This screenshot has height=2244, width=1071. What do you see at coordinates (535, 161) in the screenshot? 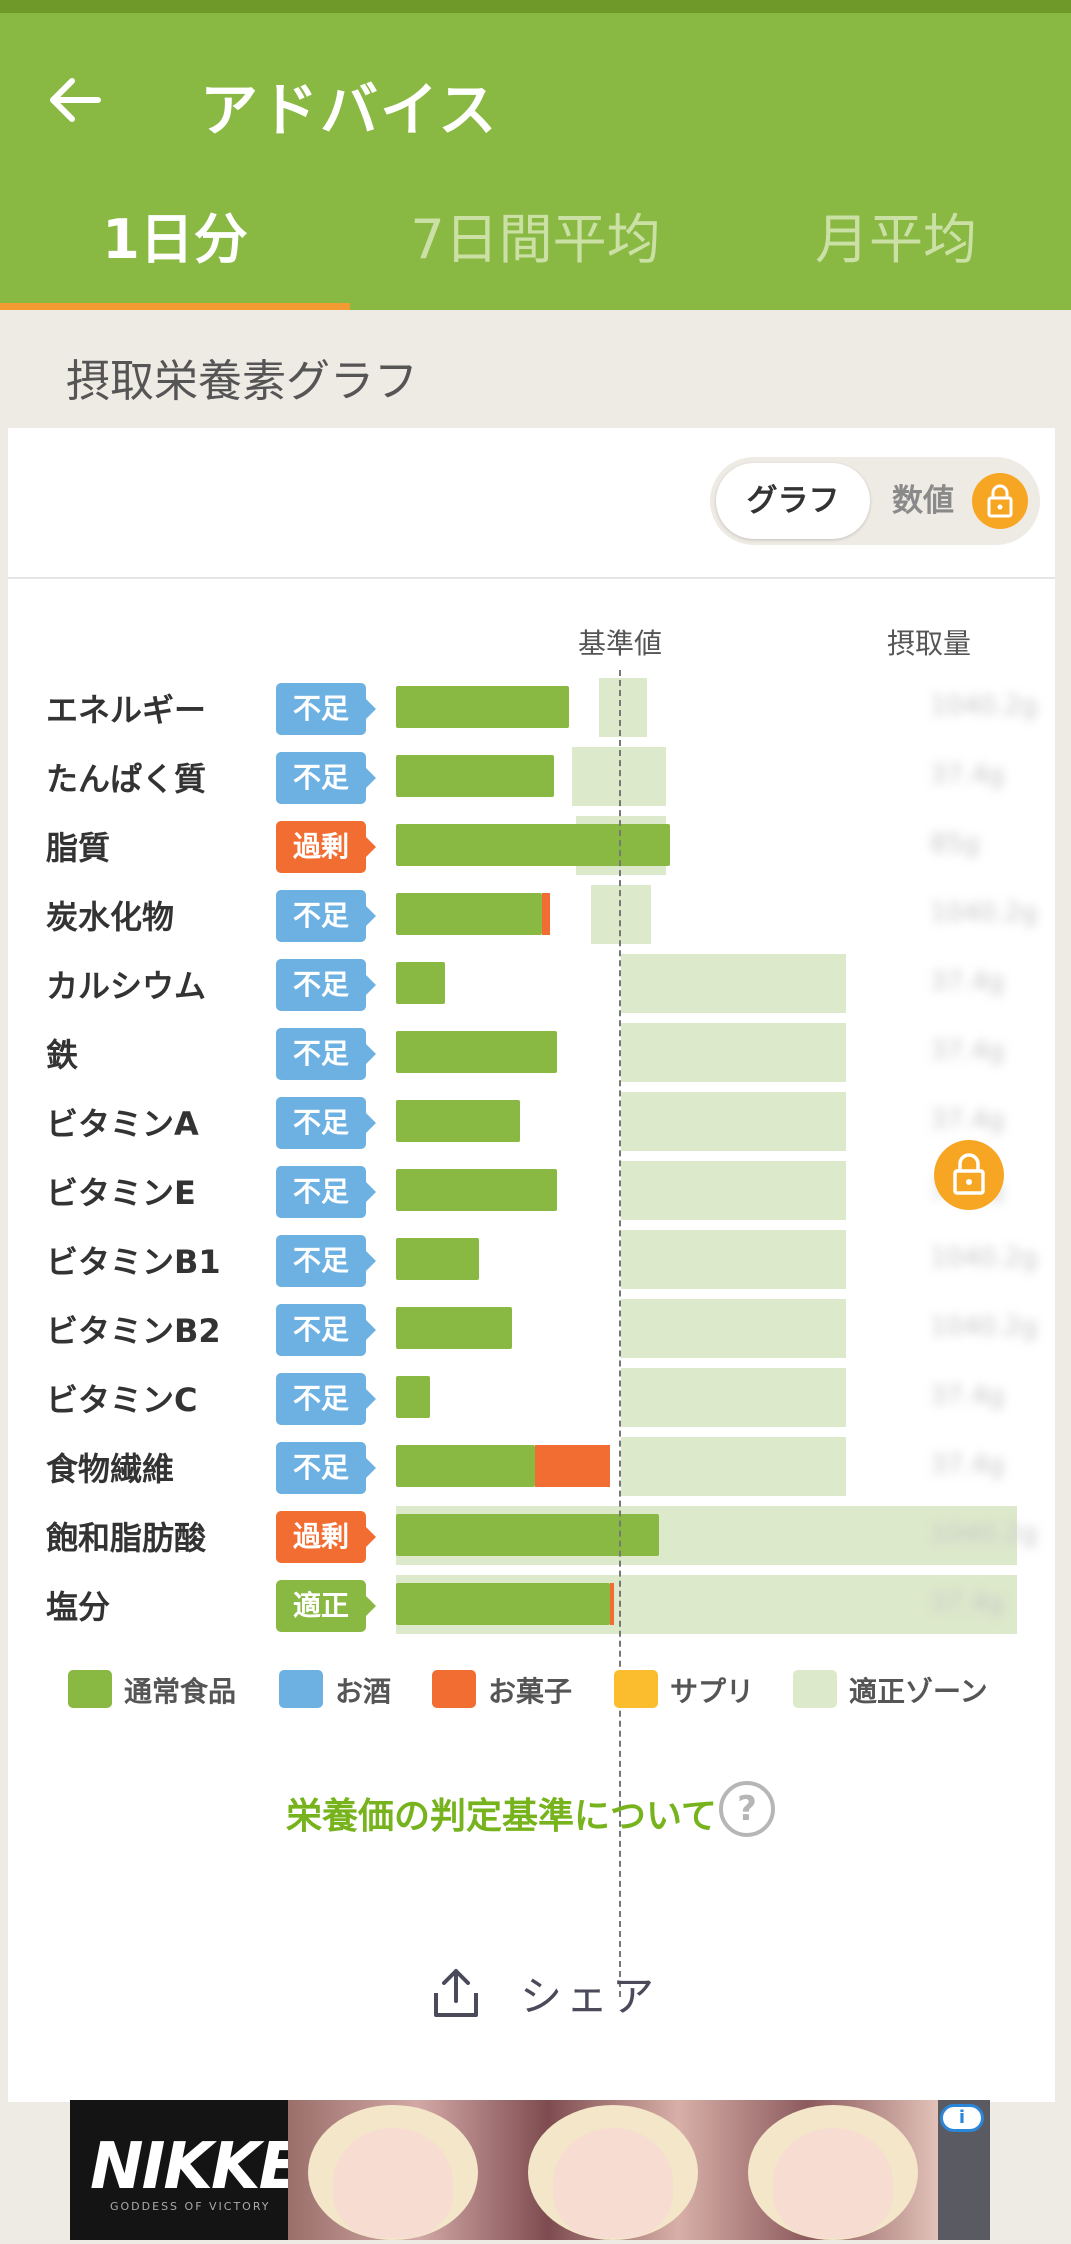
I see `app-bar: アドバイス` at bounding box center [535, 161].